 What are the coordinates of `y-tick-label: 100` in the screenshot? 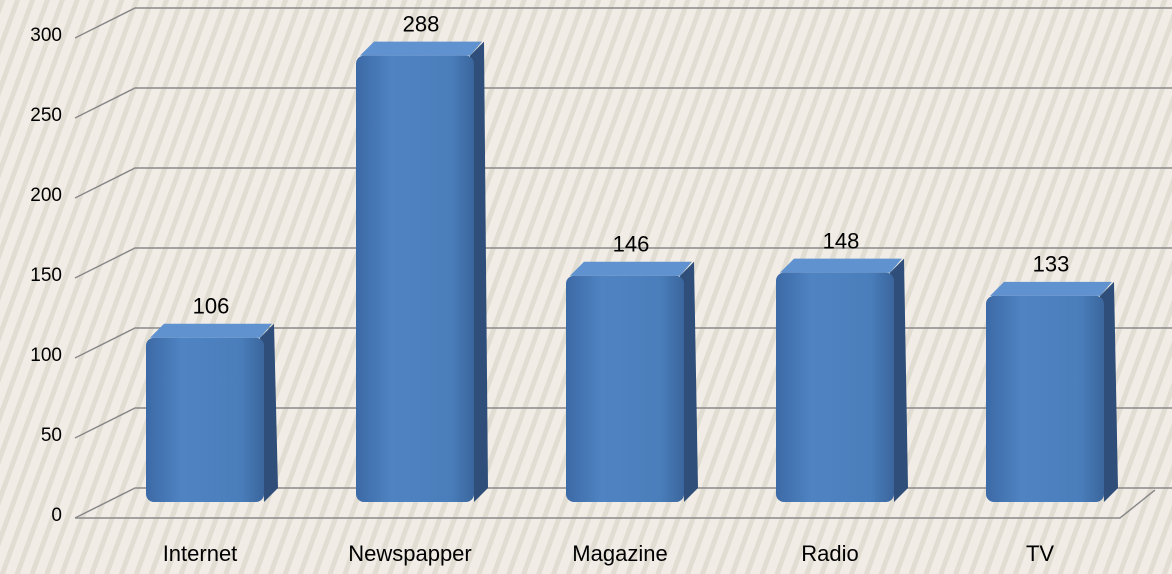 It's located at (46, 355).